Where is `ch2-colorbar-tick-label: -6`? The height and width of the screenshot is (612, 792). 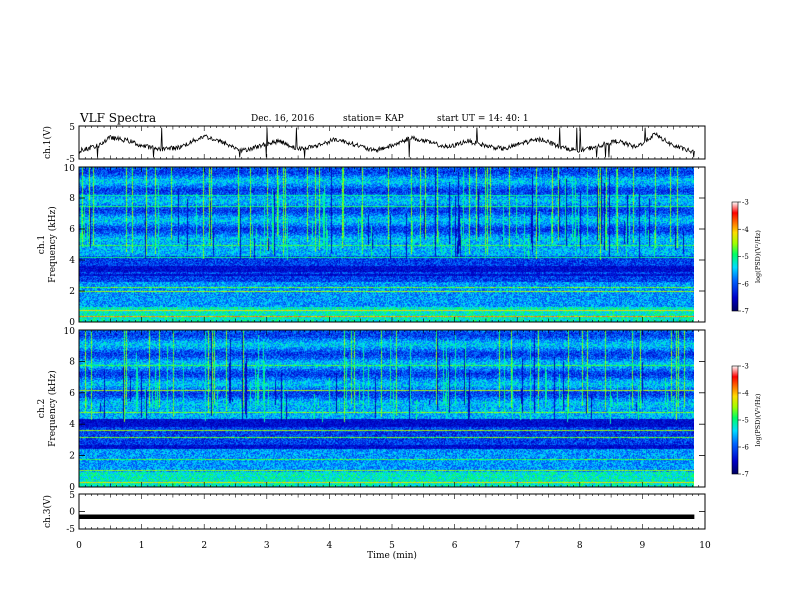
ch2-colorbar-tick-label: -6 is located at coordinates (745, 448).